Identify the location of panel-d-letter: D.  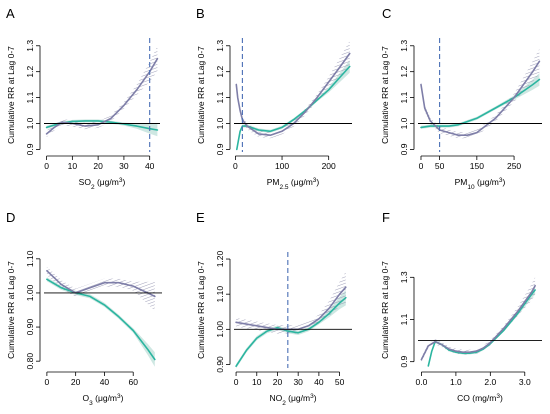
(10, 217).